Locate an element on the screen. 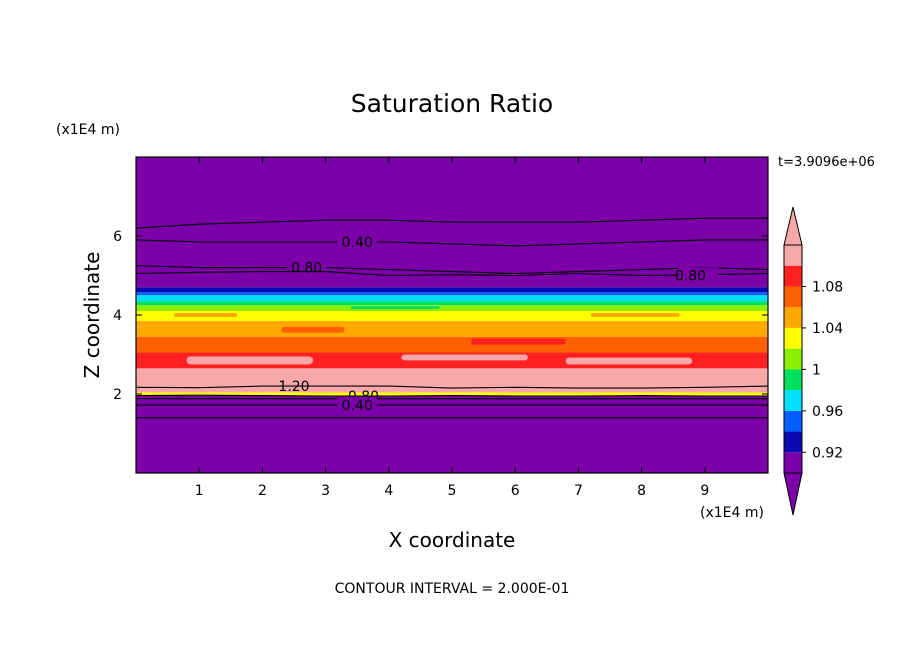  x-tick-label: 4 is located at coordinates (388, 491).